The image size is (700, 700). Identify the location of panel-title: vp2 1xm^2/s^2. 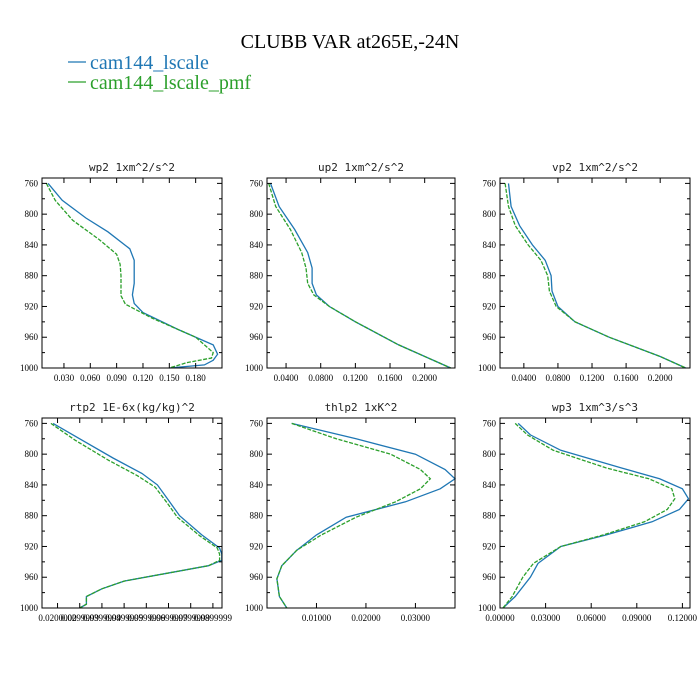
(595, 167).